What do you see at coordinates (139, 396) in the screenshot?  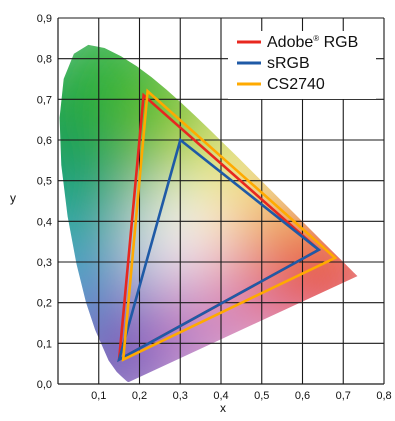 I see `x-tick-label: 0,2` at bounding box center [139, 396].